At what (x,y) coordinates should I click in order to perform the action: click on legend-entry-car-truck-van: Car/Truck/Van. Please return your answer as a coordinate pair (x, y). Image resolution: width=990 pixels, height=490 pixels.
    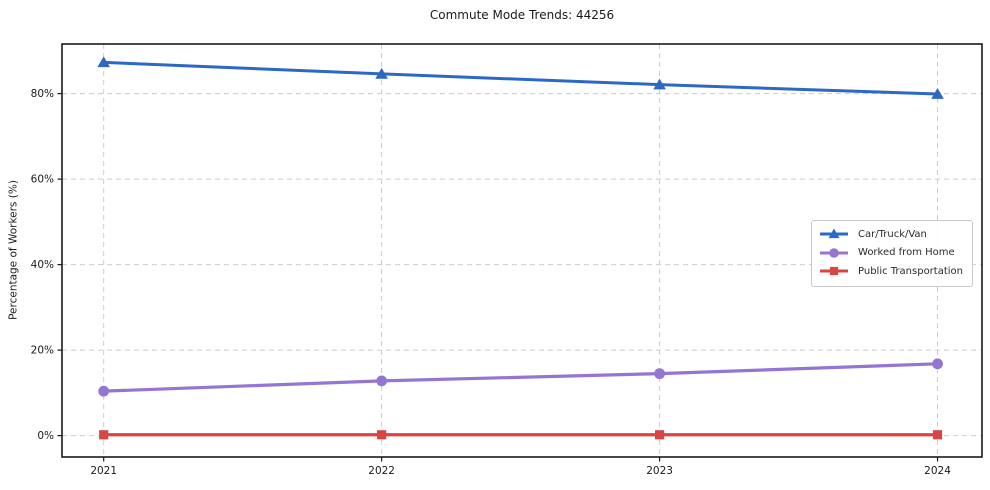
    Looking at the image, I should click on (891, 234).